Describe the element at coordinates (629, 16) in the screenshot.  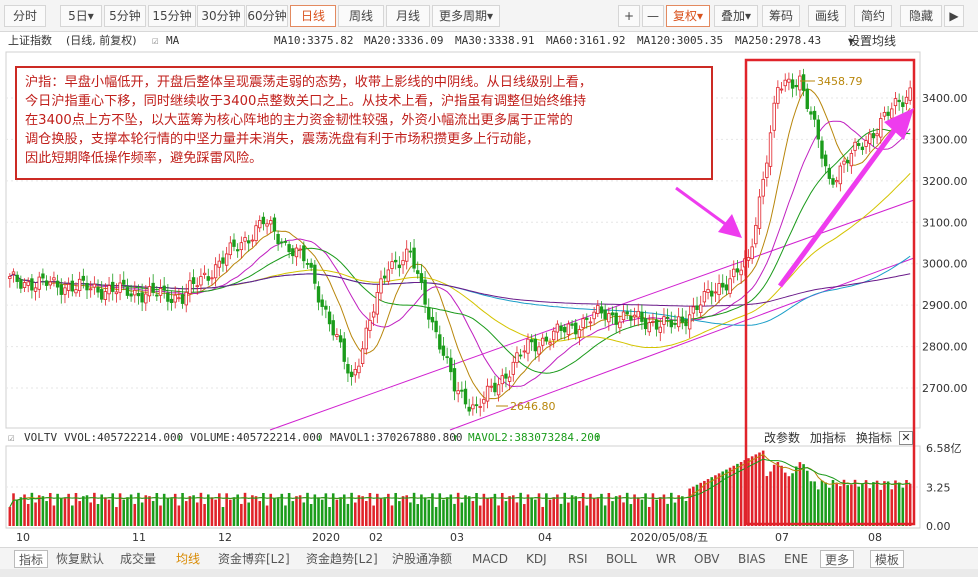
I see `zoom-in-button: +` at that location.